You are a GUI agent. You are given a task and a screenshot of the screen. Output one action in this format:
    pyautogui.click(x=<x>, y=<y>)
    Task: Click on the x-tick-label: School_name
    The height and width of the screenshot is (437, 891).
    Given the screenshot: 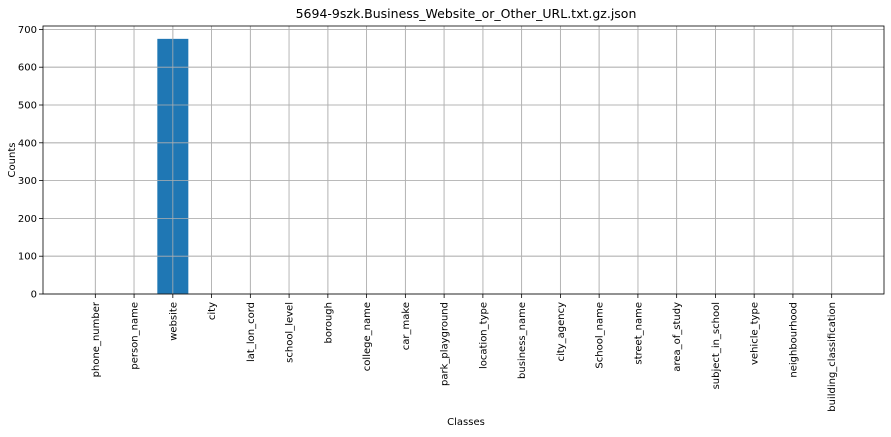 What is the action you would take?
    pyautogui.click(x=600, y=335)
    